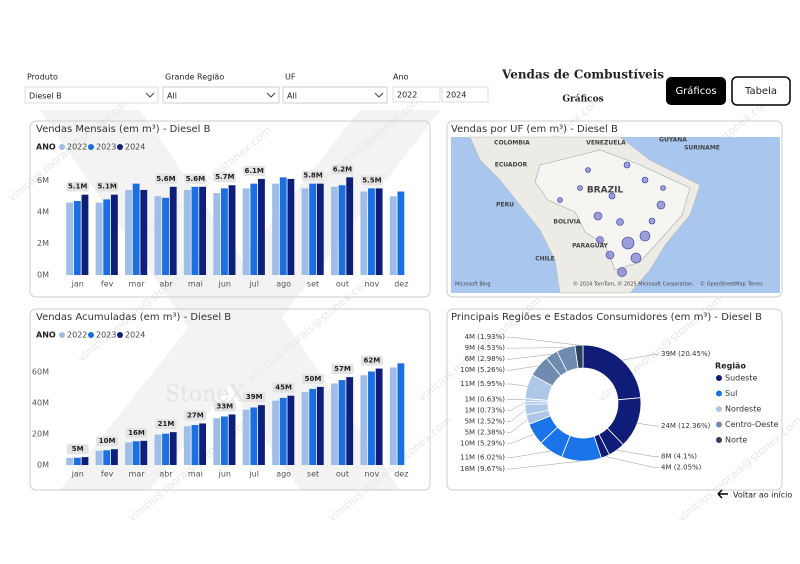  What do you see at coordinates (456, 95) in the screenshot?
I see `year-value: 2024` at bounding box center [456, 95].